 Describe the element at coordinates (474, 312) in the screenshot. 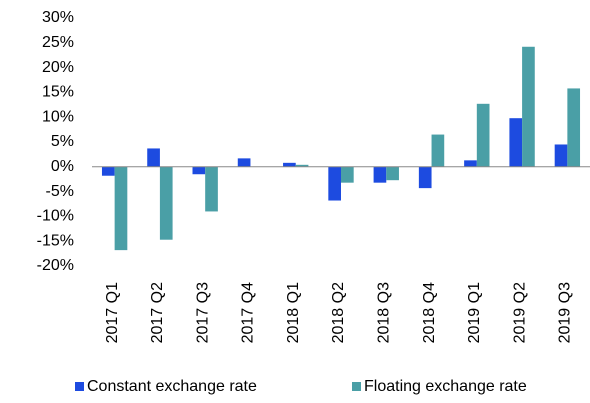

I see `x-tick-label: 2019 Q1` at that location.